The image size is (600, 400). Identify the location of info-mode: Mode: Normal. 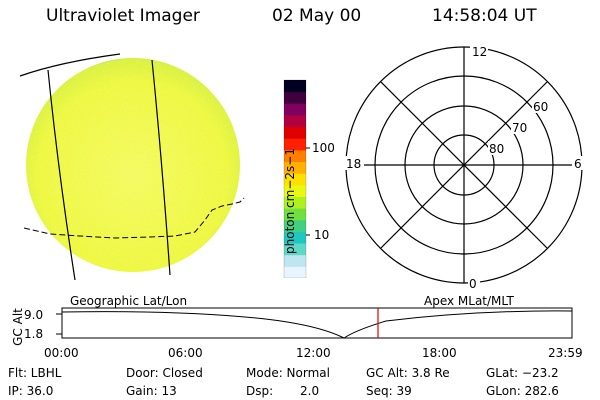
(288, 373).